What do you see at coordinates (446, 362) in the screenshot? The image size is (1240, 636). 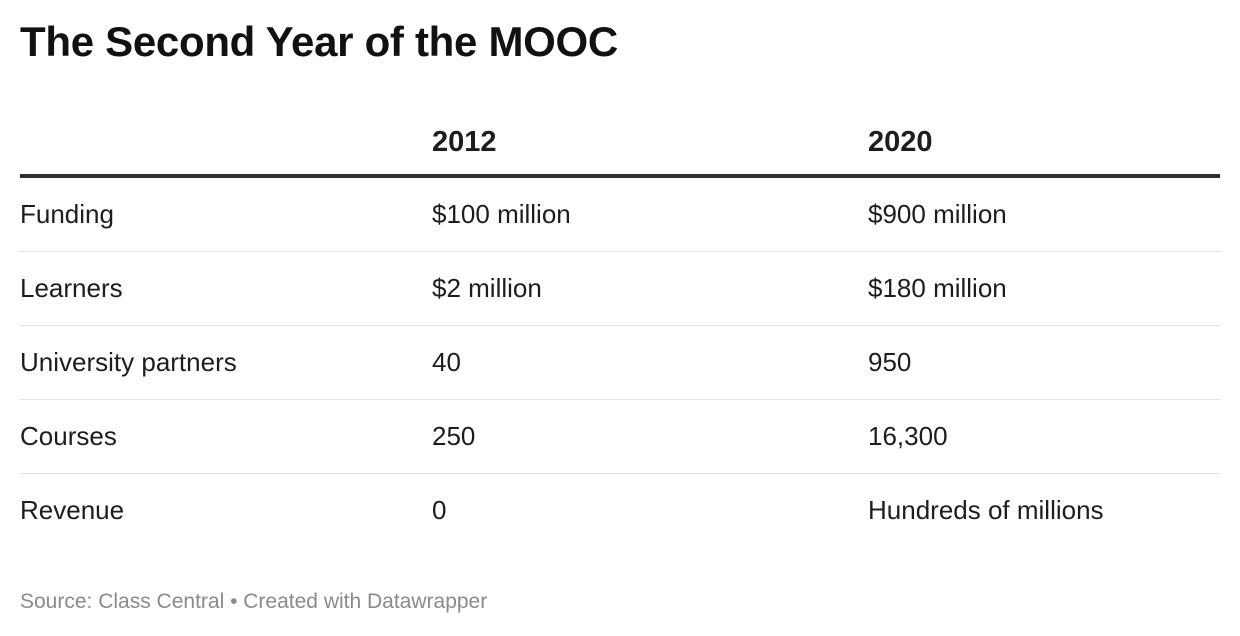 I see `cell-2012: 40` at bounding box center [446, 362].